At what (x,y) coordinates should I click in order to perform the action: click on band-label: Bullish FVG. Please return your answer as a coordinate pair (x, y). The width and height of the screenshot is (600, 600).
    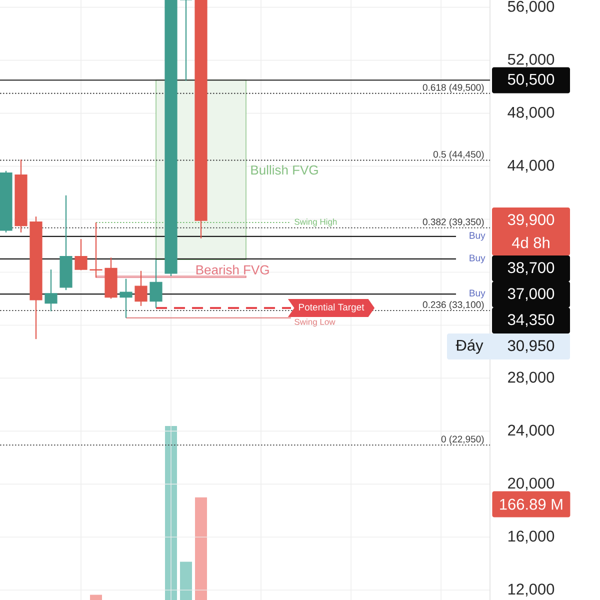
    Looking at the image, I should click on (284, 170).